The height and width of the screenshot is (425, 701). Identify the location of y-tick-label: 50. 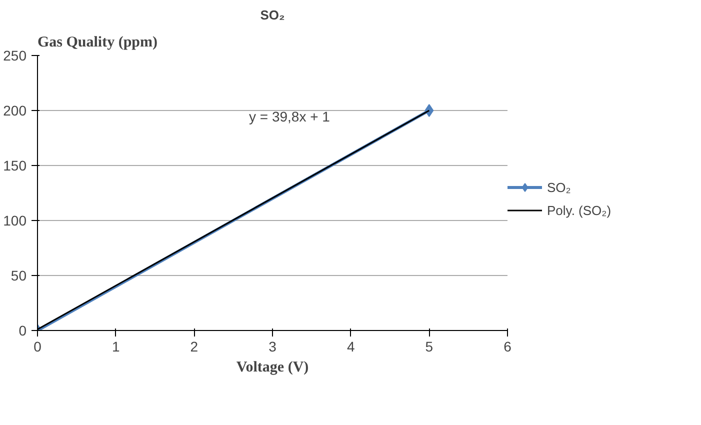
(18, 276).